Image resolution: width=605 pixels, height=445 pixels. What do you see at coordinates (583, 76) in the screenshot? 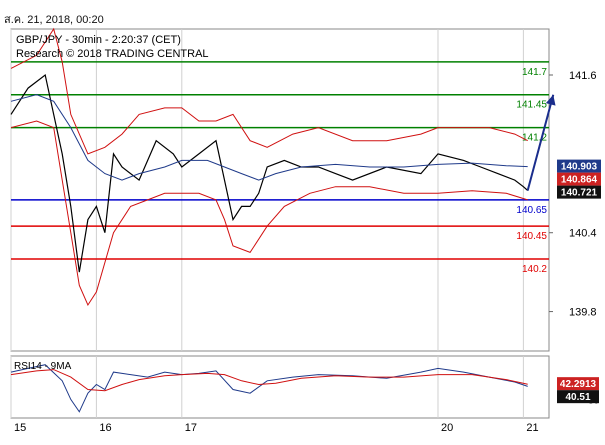
I see `price-ytick-141.6: 141.6` at bounding box center [583, 76].